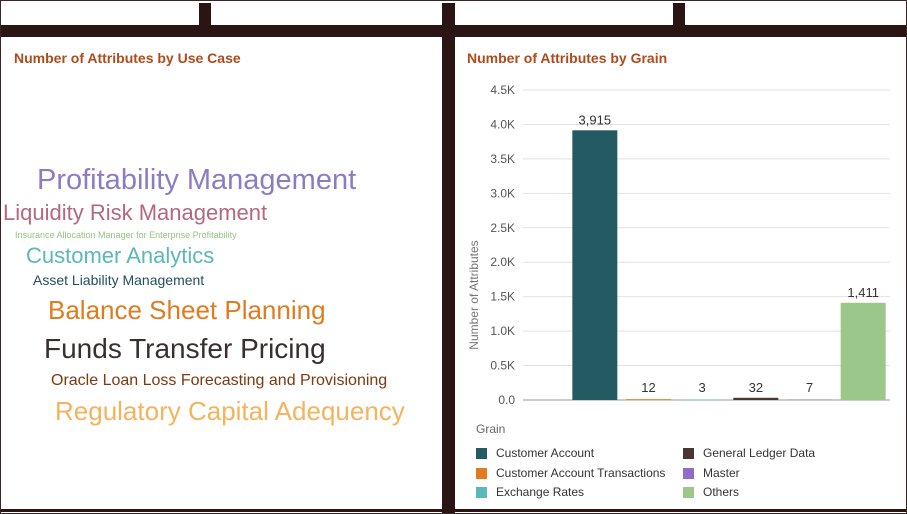  Describe the element at coordinates (648, 399) in the screenshot. I see `bar-customer-account-transactions` at that location.